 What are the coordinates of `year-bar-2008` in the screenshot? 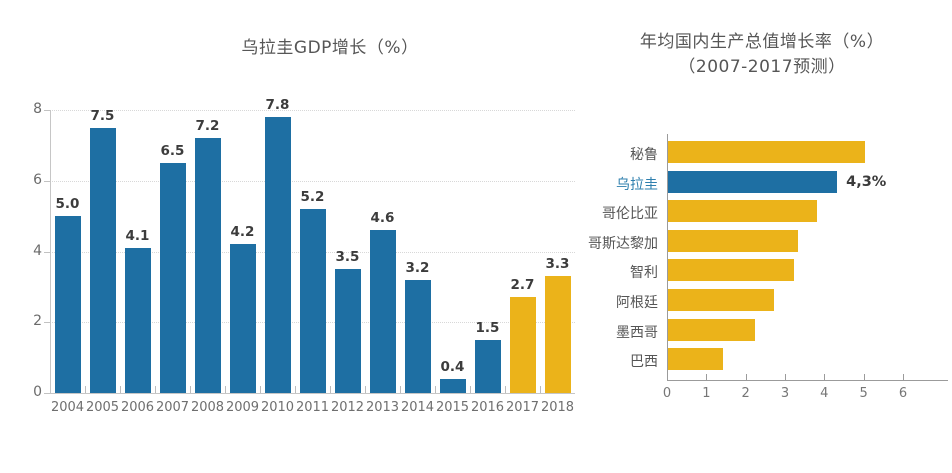 It's located at (207, 265).